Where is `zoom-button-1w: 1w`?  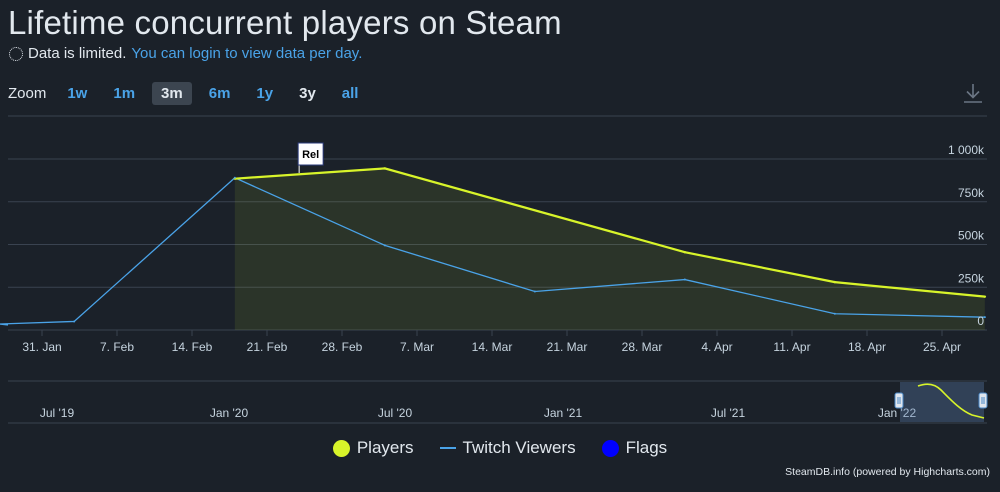 zoom-button-1w: 1w is located at coordinates (77, 93).